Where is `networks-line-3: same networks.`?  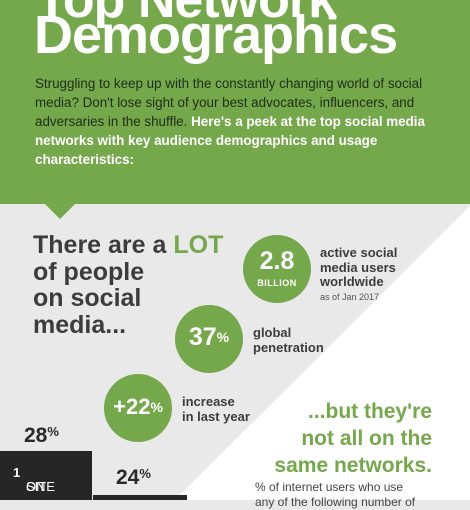 networks-line-3: same networks. is located at coordinates (353, 465).